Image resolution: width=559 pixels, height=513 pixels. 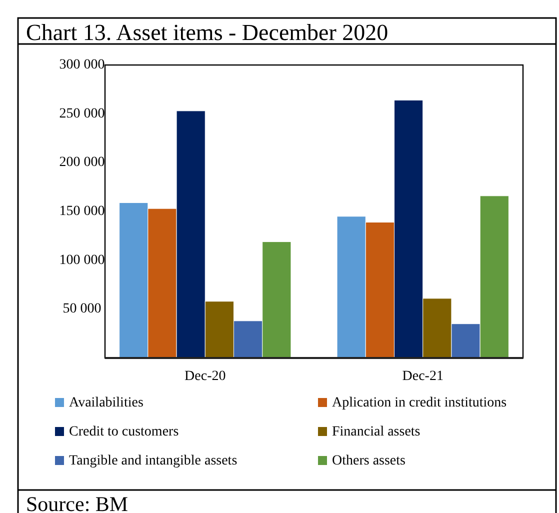 What do you see at coordinates (153, 461) in the screenshot?
I see `legend-label: Tangible and intangible assets` at bounding box center [153, 461].